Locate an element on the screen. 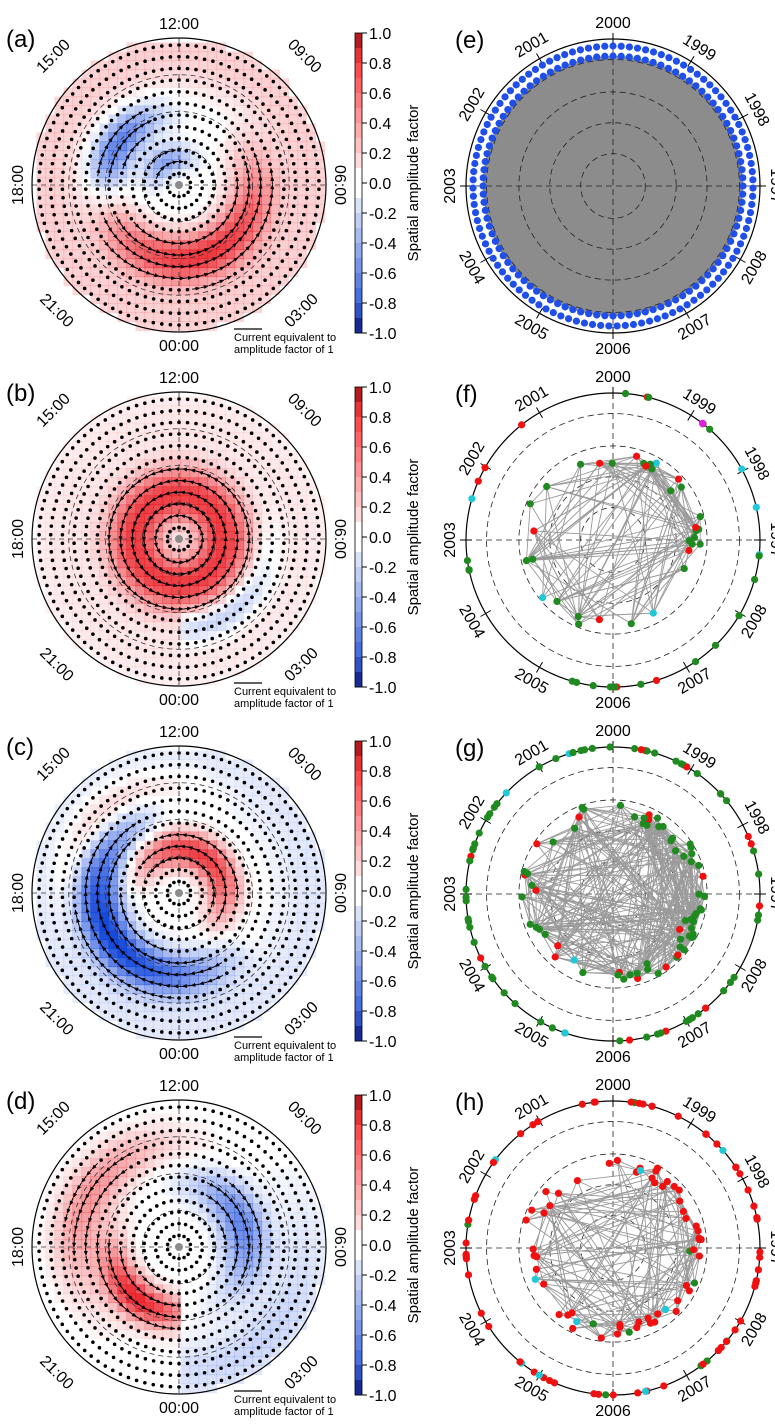  scale-note-line2: amplitude factor of 1 is located at coordinates (284, 1058).